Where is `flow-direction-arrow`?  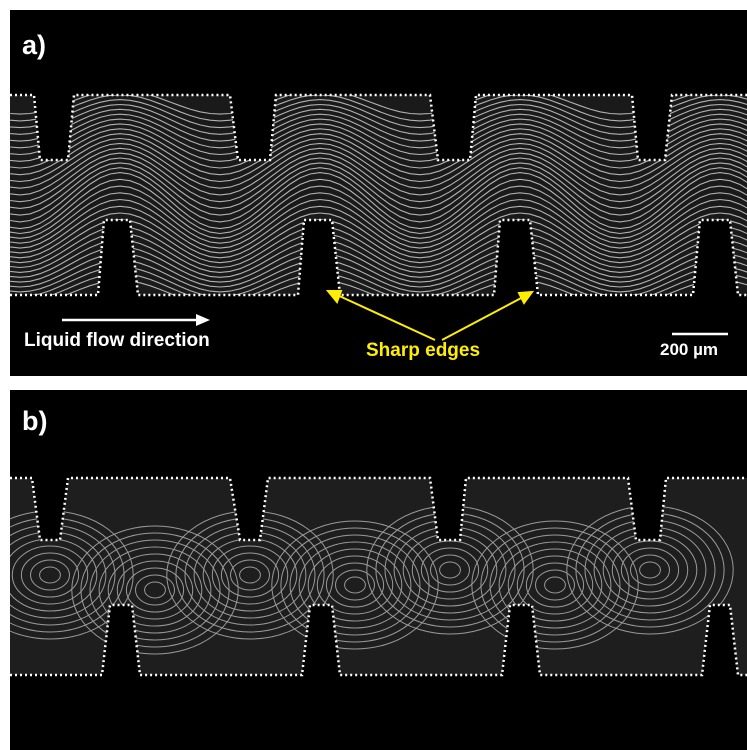 flow-direction-arrow is located at coordinates (136, 320).